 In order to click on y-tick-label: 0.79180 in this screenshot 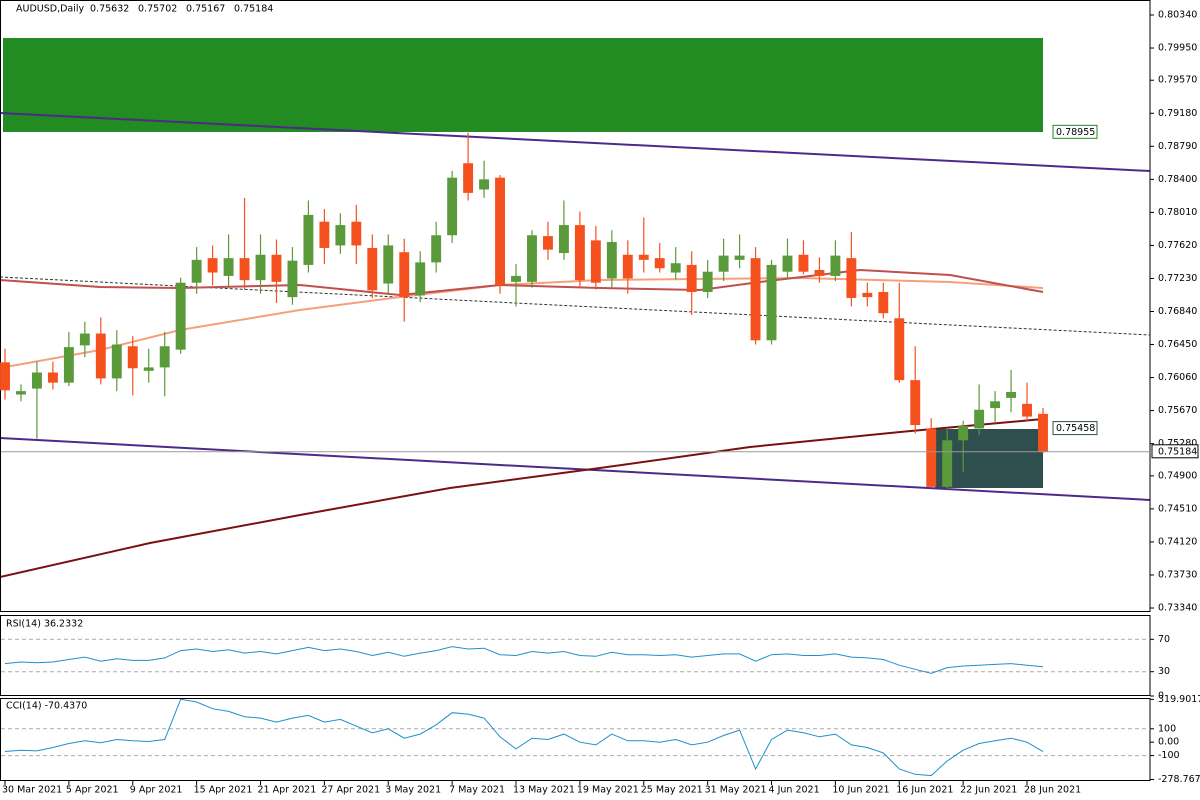, I will do `click(1177, 113)`.